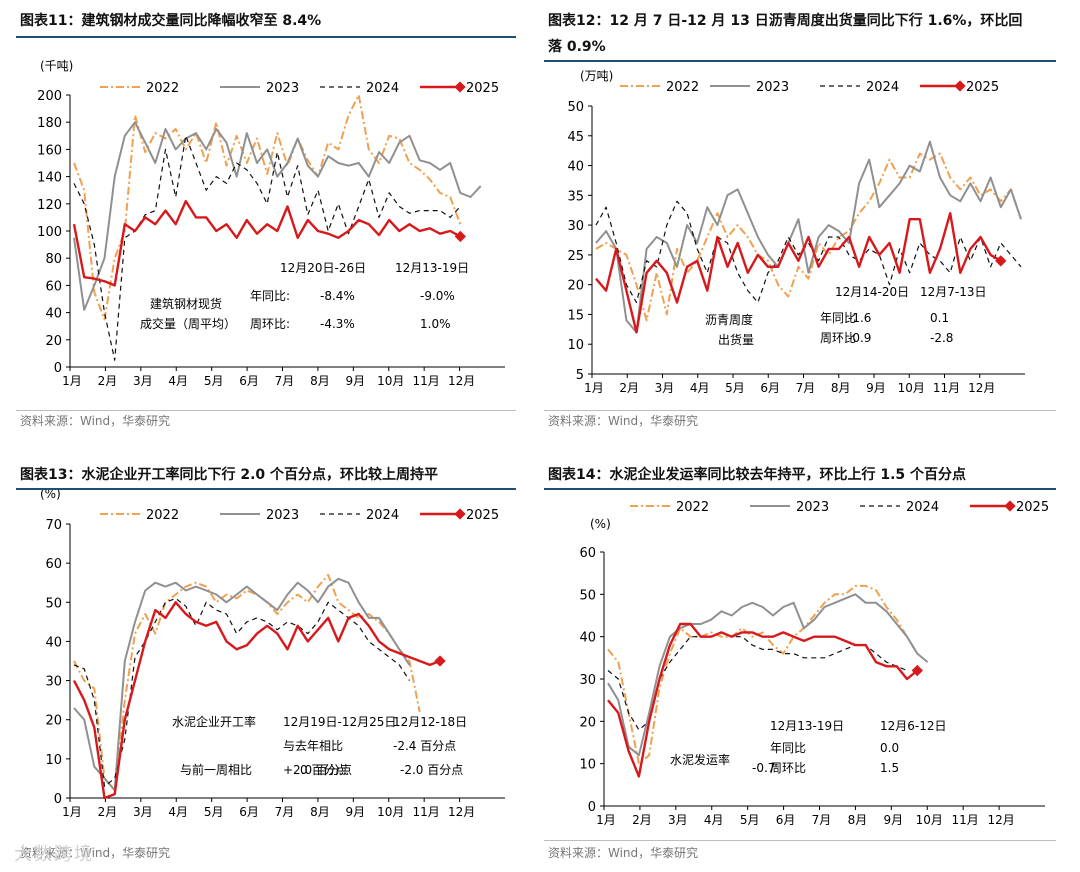 This screenshot has width=1080, height=872. Describe the element at coordinates (337, 324) in the screenshot. I see `annotation-row2_v1: -4.3%` at that location.